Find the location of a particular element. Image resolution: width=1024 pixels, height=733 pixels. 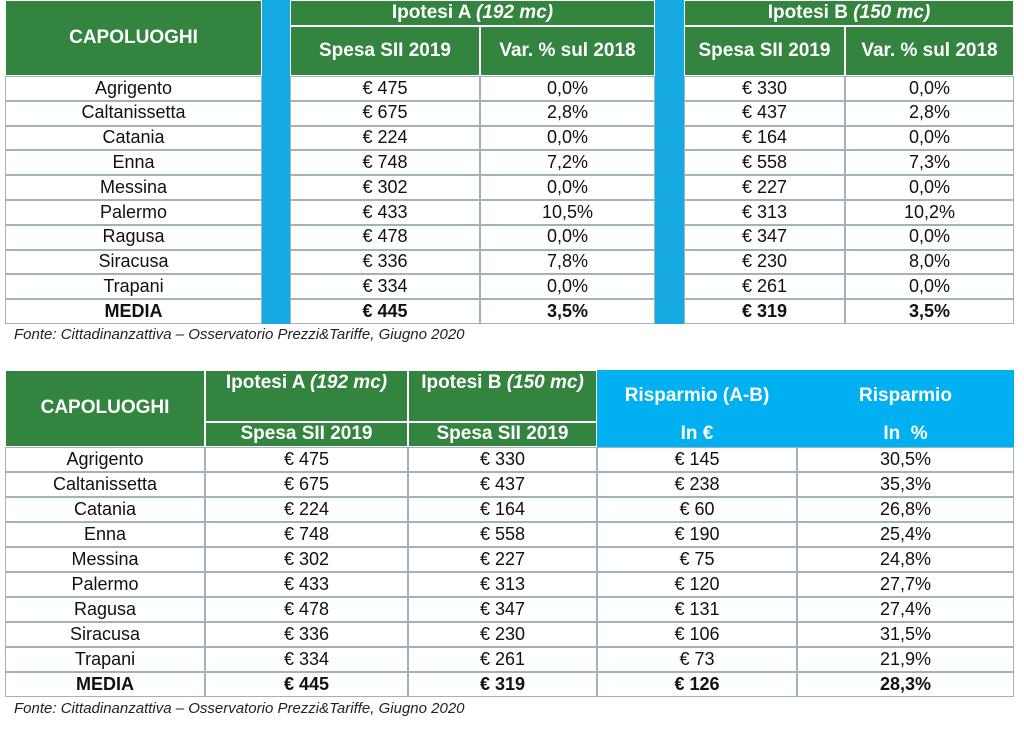

data-cell: € 238 is located at coordinates (697, 484).